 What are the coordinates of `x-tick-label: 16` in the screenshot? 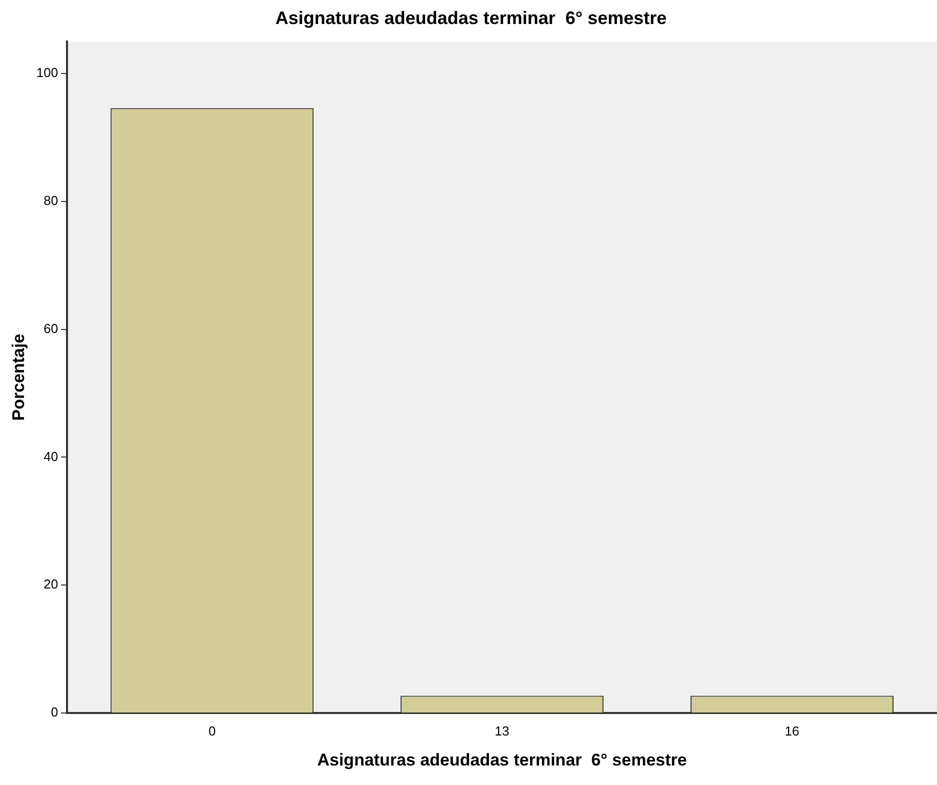 It's located at (792, 730).